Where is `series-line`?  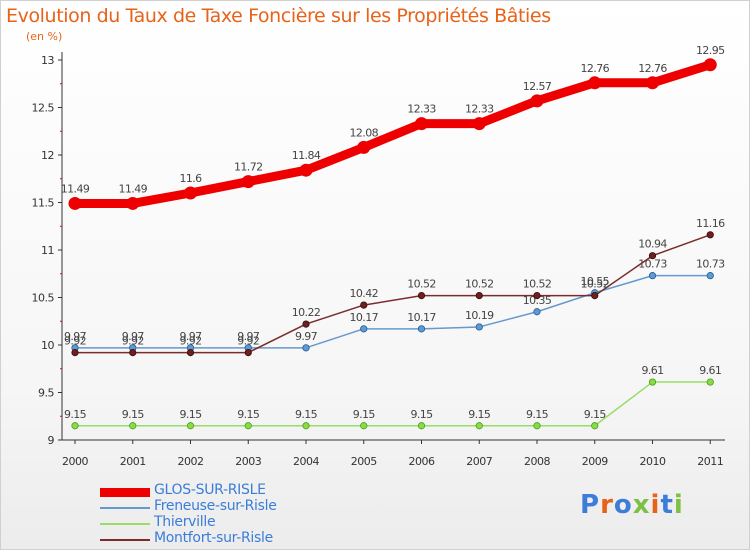
series-line is located at coordinates (393, 311).